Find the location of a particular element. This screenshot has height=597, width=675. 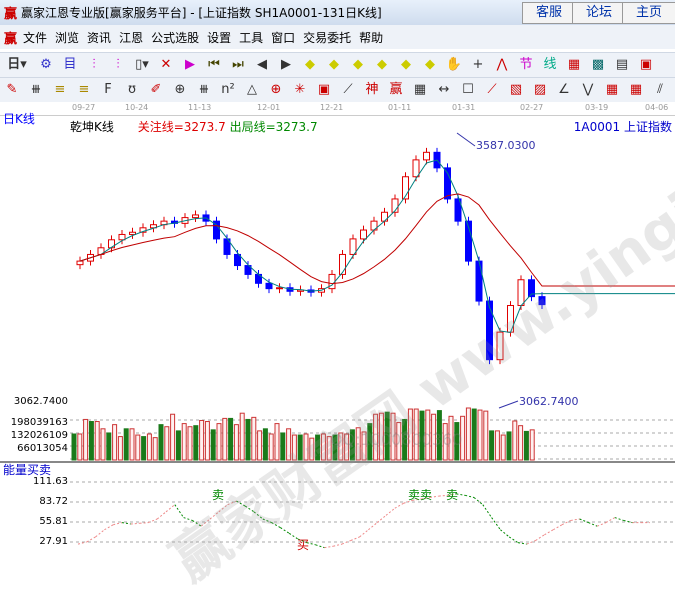

parallel-icon: ⧻ is located at coordinates (36, 89).